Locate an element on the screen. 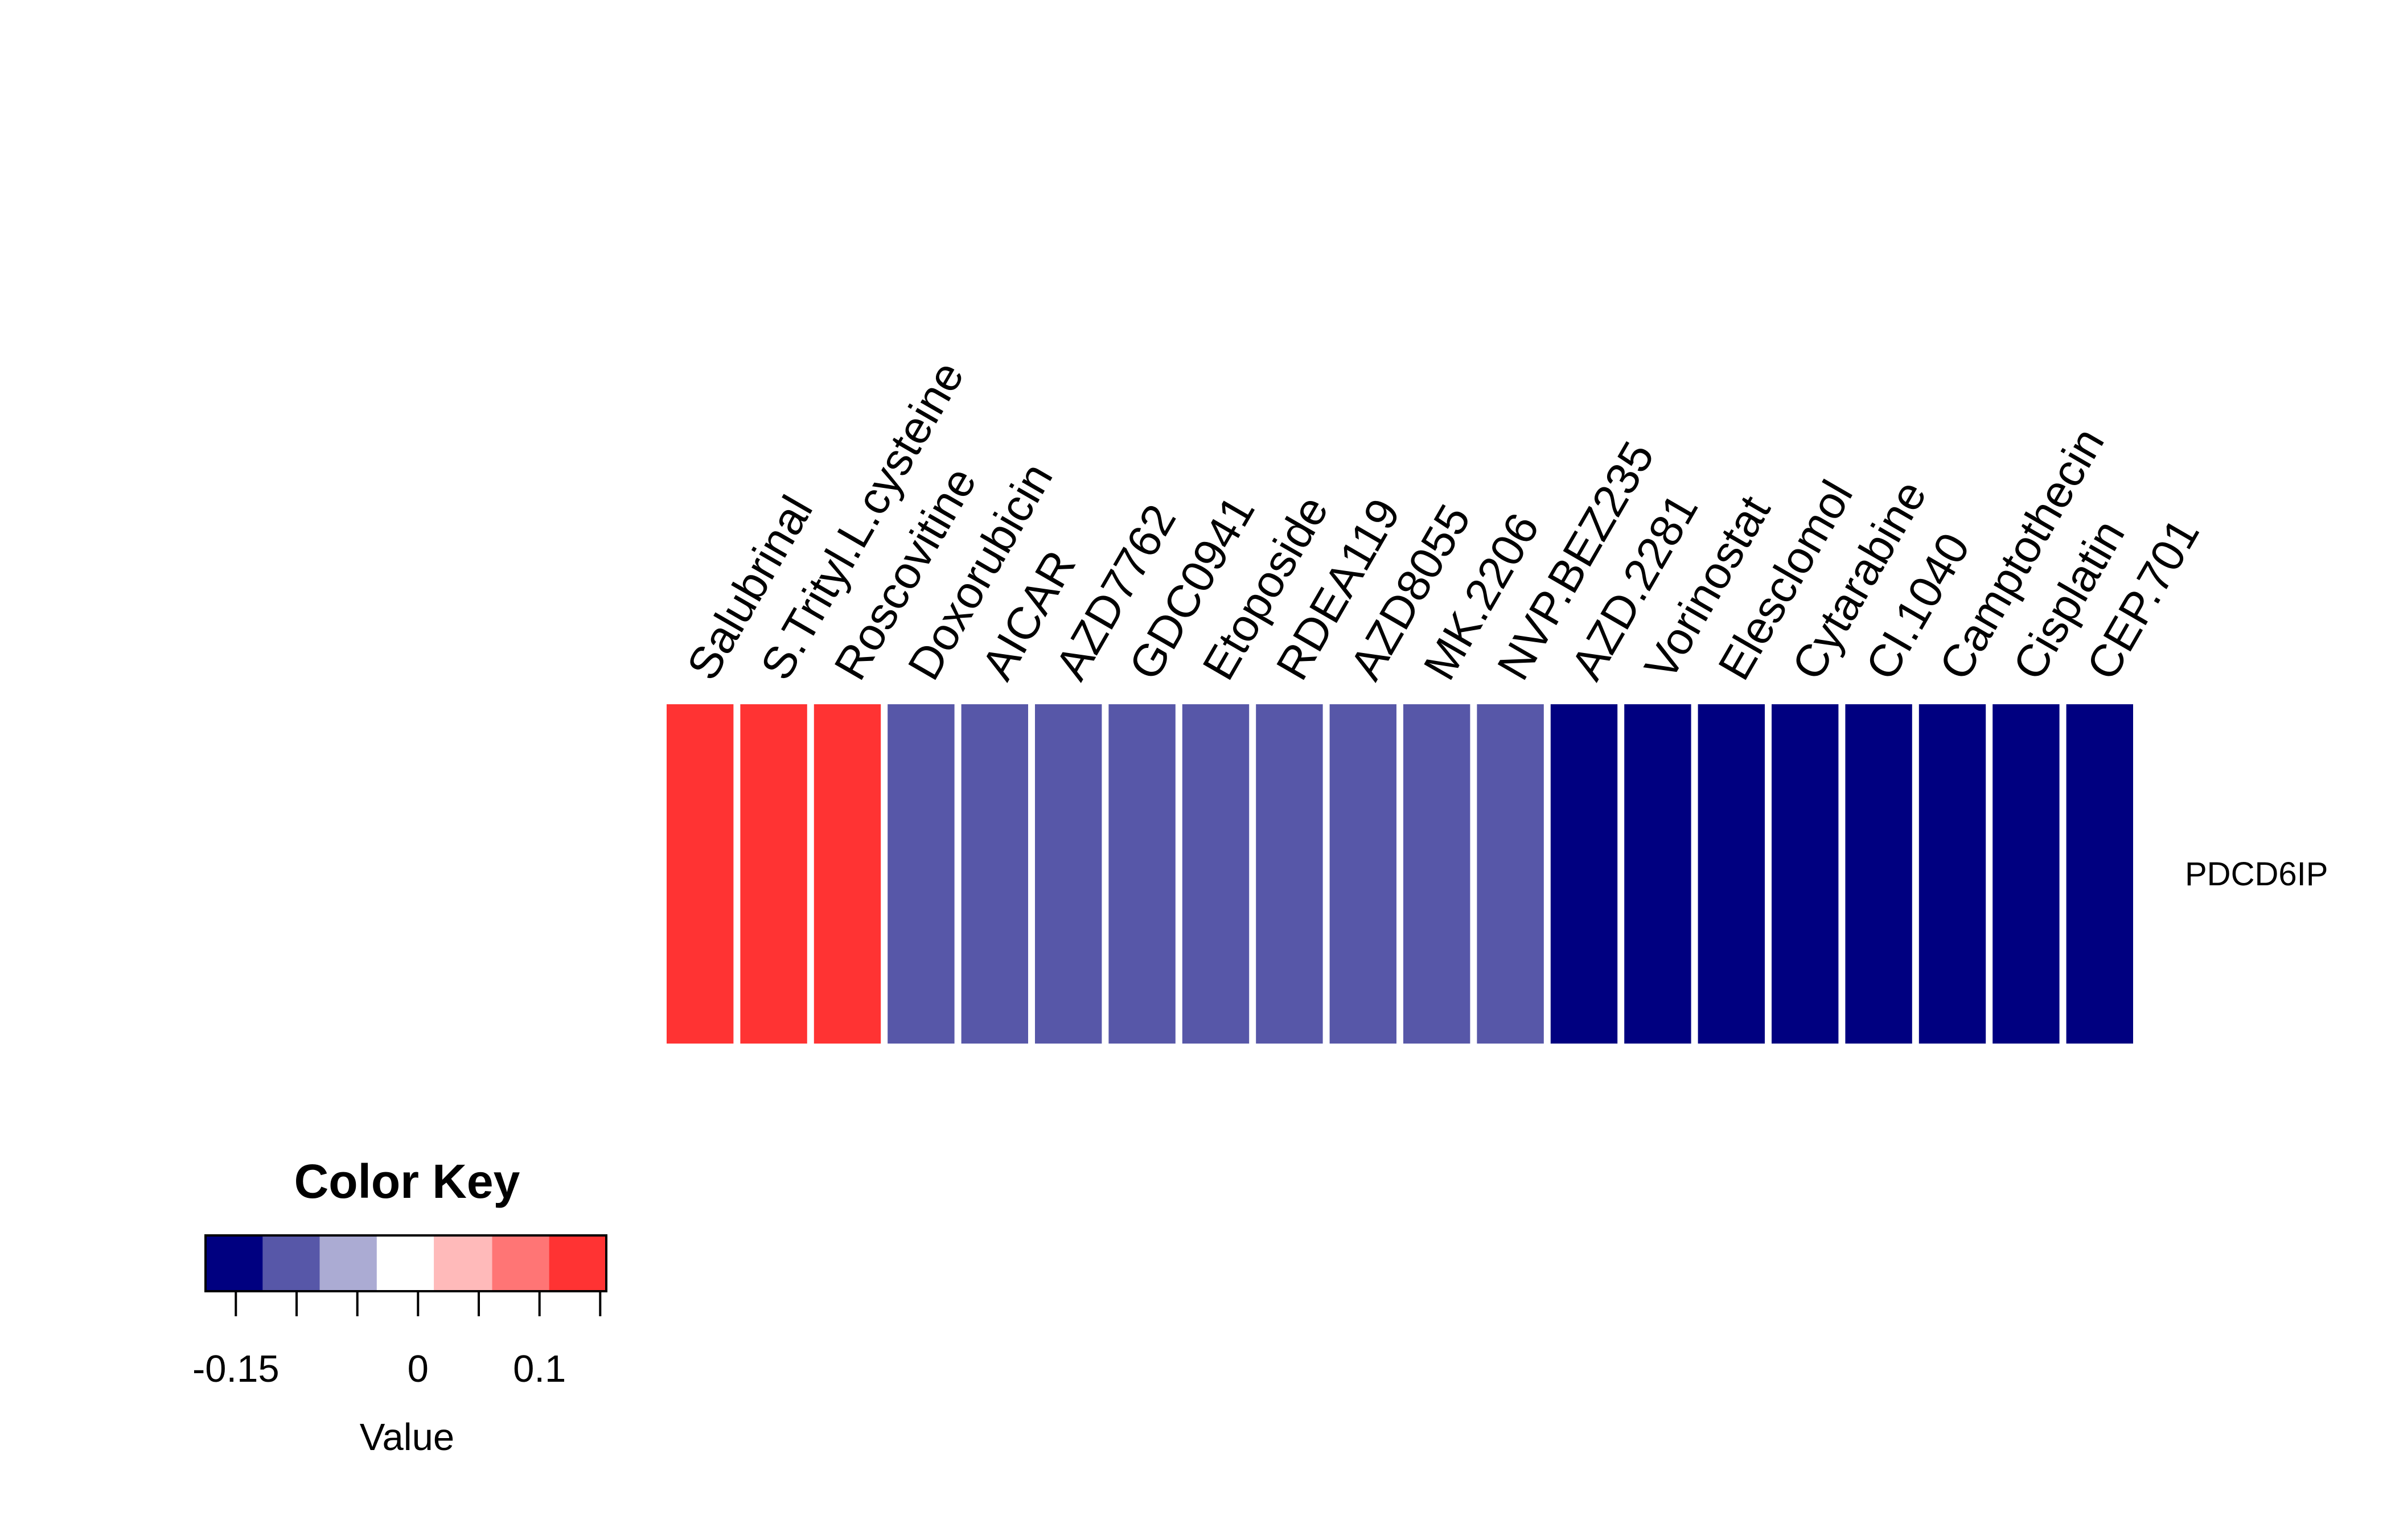  color-key-xlabel: Value is located at coordinates (407, 1437).